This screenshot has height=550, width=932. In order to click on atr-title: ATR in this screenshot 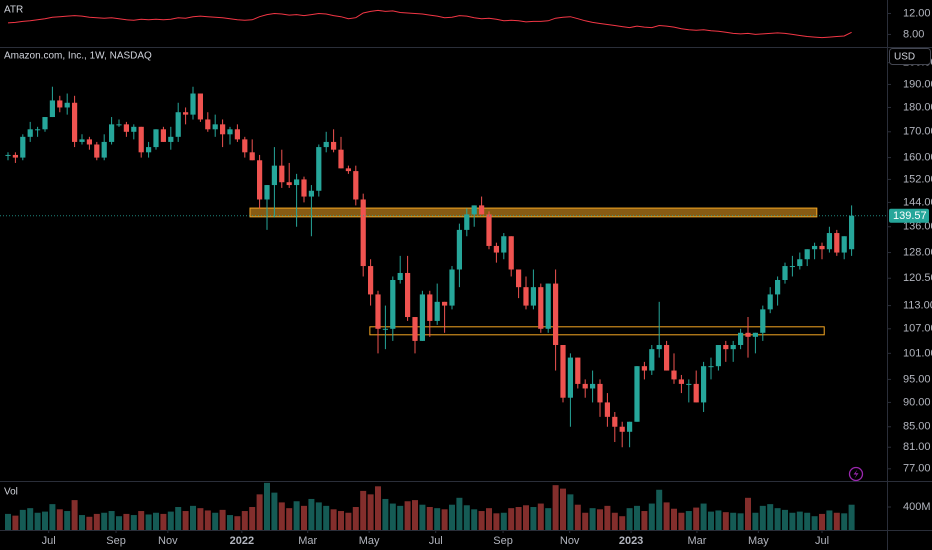, I will do `click(13, 10)`.